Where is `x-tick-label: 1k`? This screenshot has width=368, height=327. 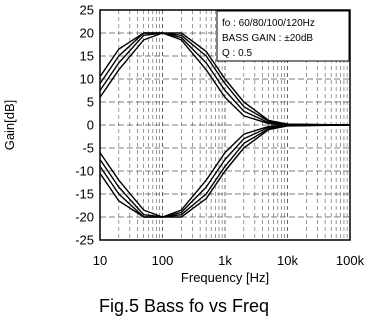
x-tick-label: 1k is located at coordinates (225, 260).